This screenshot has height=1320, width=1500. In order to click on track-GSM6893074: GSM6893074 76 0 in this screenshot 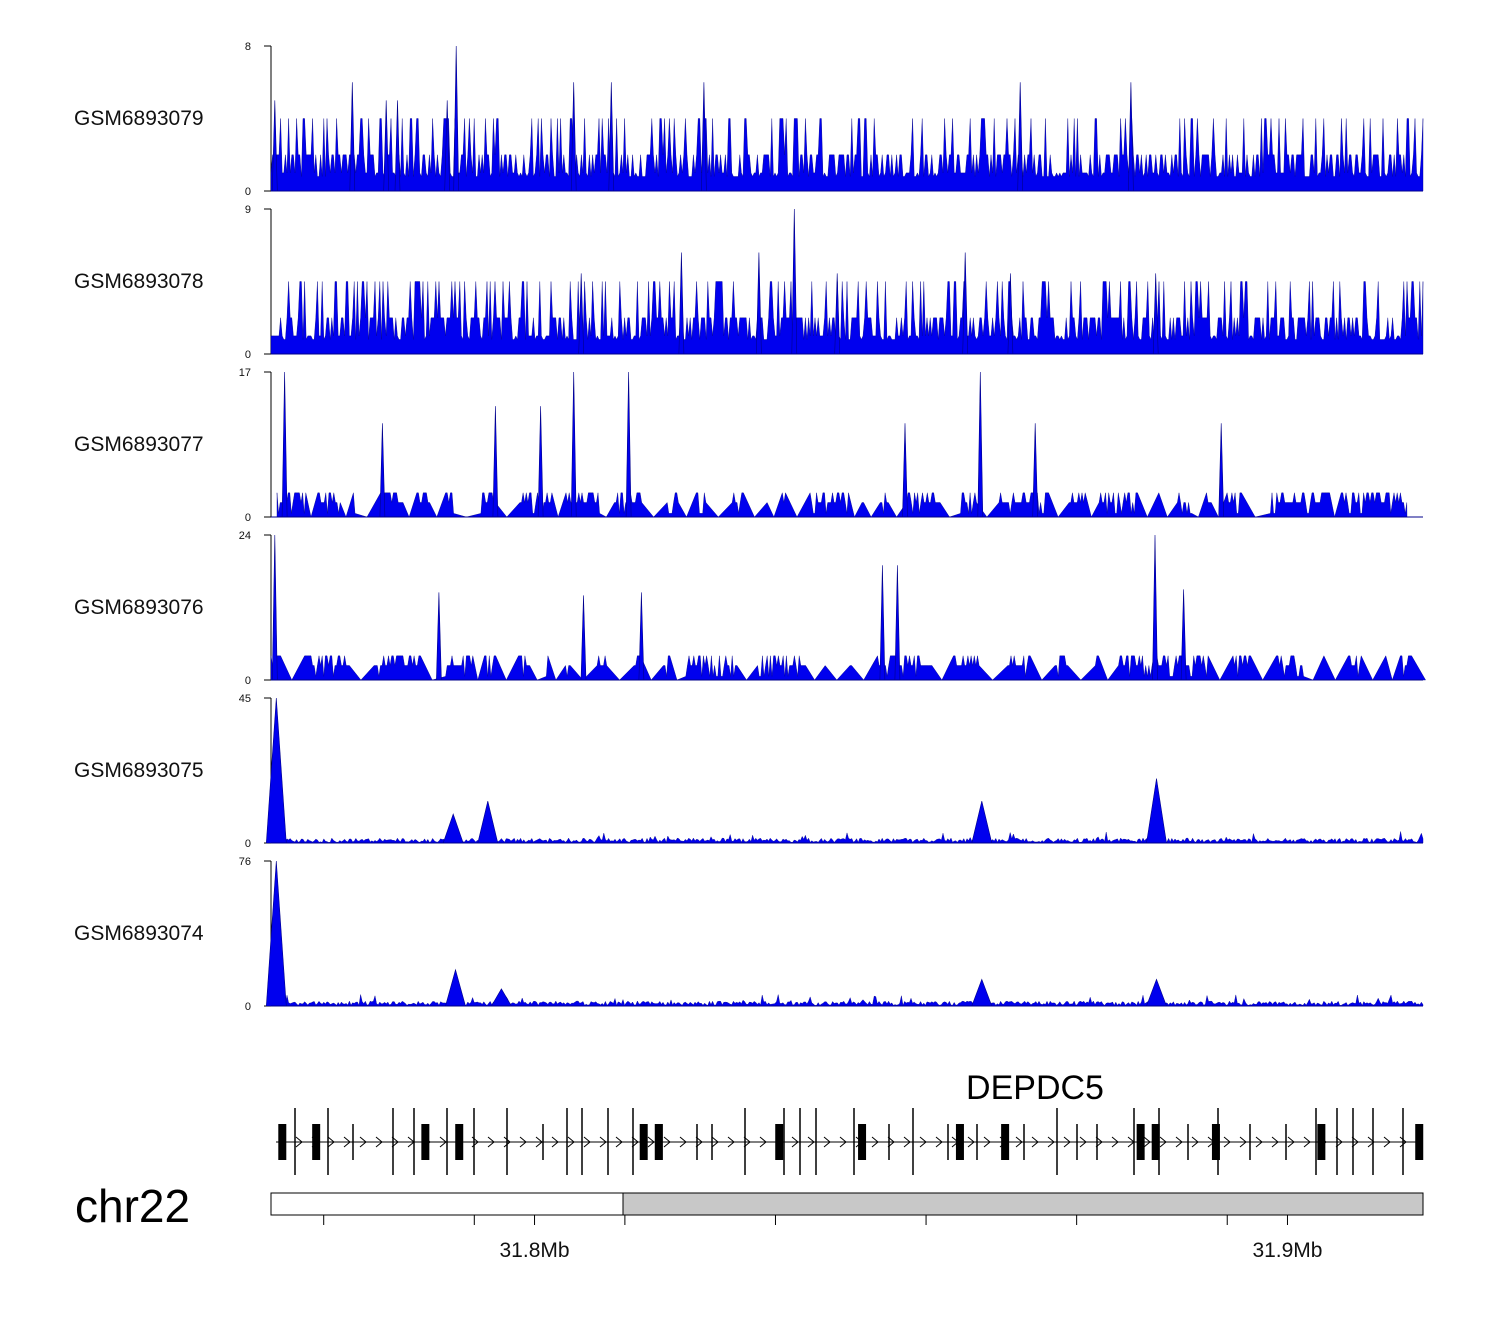, I will do `click(749, 934)`.